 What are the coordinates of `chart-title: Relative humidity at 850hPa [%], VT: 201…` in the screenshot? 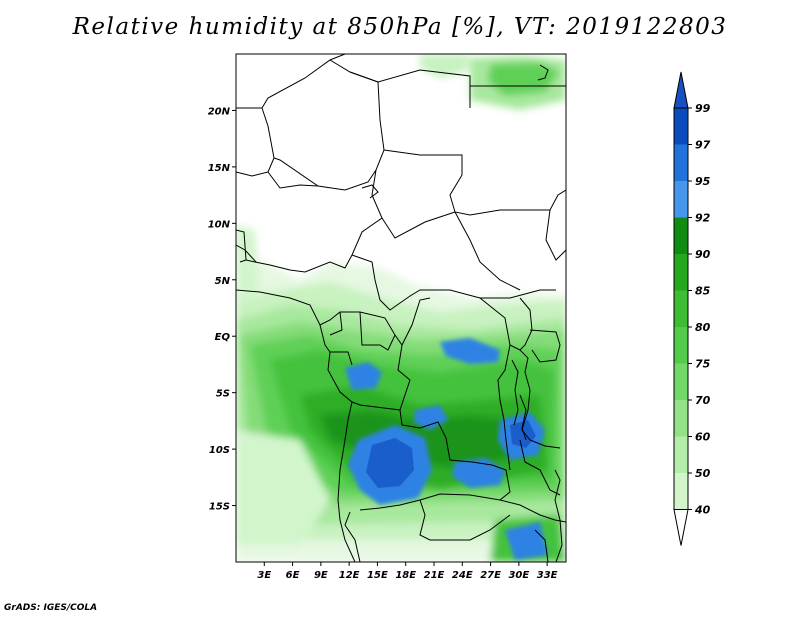 It's located at (400, 27).